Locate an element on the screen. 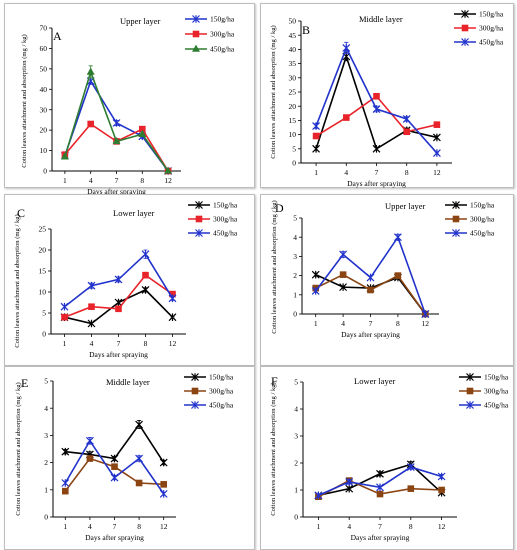 The width and height of the screenshot is (517, 550). chart-title-a: Upper layer is located at coordinates (140, 21).